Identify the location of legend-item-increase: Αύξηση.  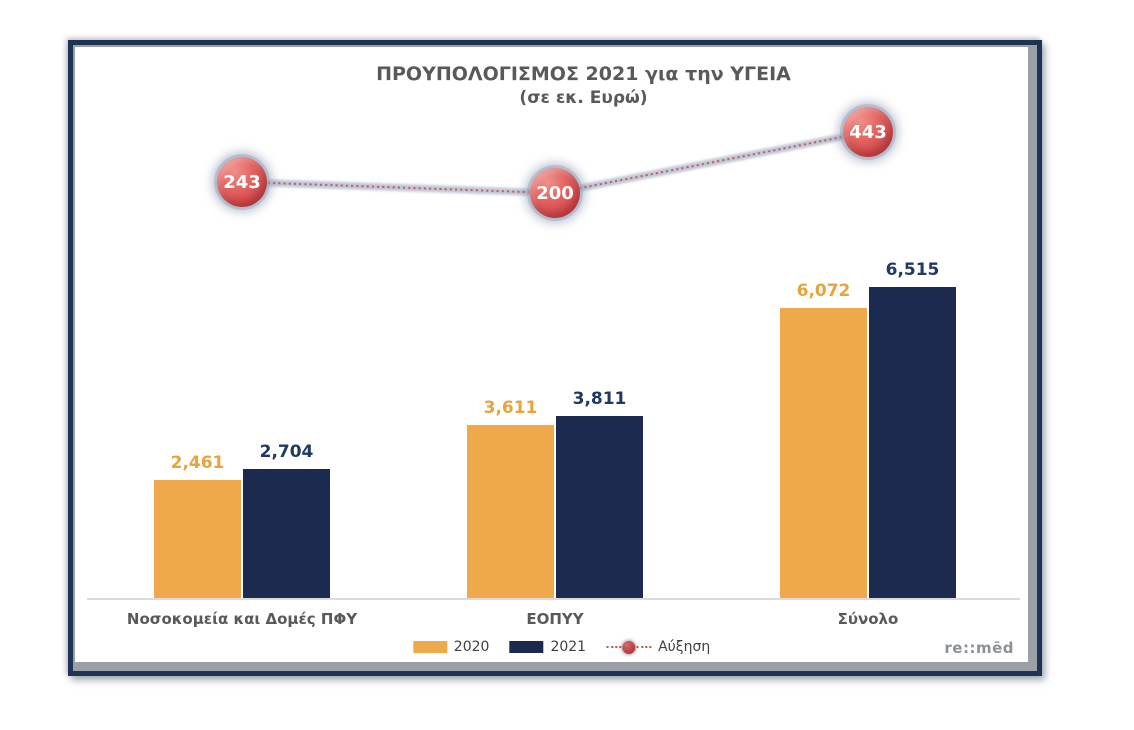
(658, 647).